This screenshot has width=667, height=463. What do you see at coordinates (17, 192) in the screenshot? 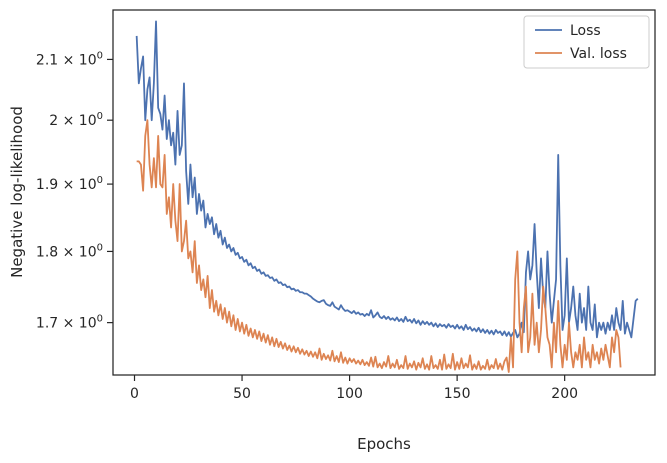
I see `y-axis-title: Negative log-likelihood` at bounding box center [17, 192].